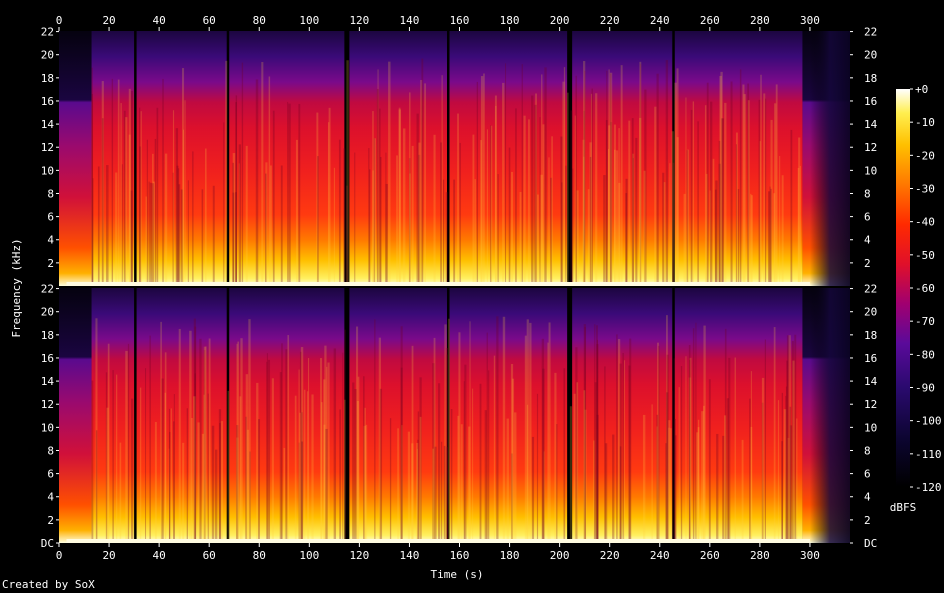  Describe the element at coordinates (928, 421) in the screenshot. I see `colorbar-tick-label: -100` at that location.